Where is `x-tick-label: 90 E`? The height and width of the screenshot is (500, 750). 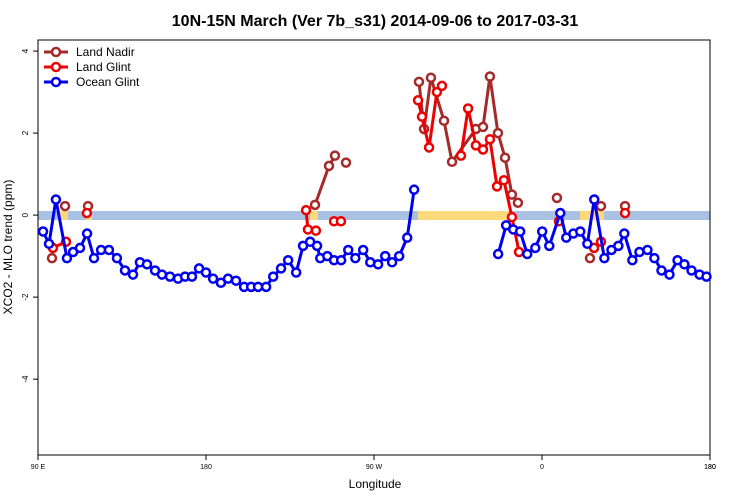
x-tick-label: 90 E is located at coordinates (38, 467).